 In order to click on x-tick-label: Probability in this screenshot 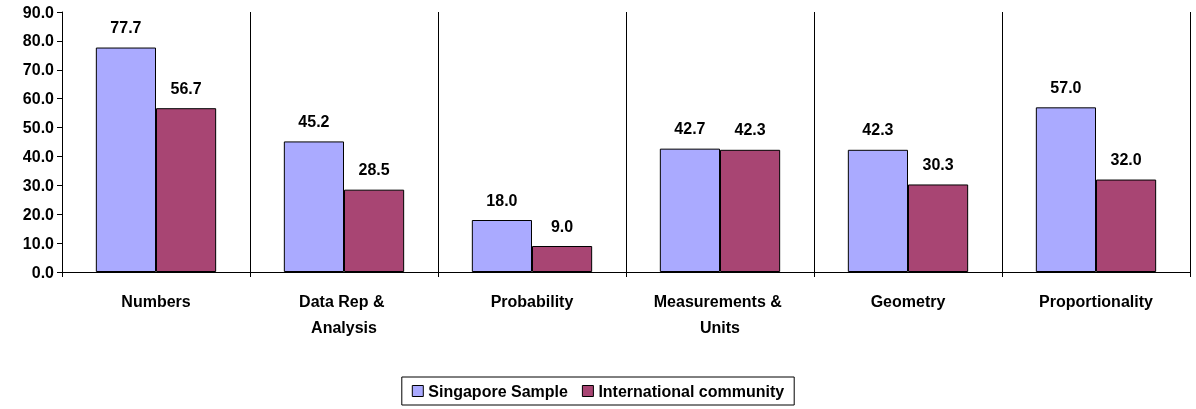, I will do `click(532, 301)`.